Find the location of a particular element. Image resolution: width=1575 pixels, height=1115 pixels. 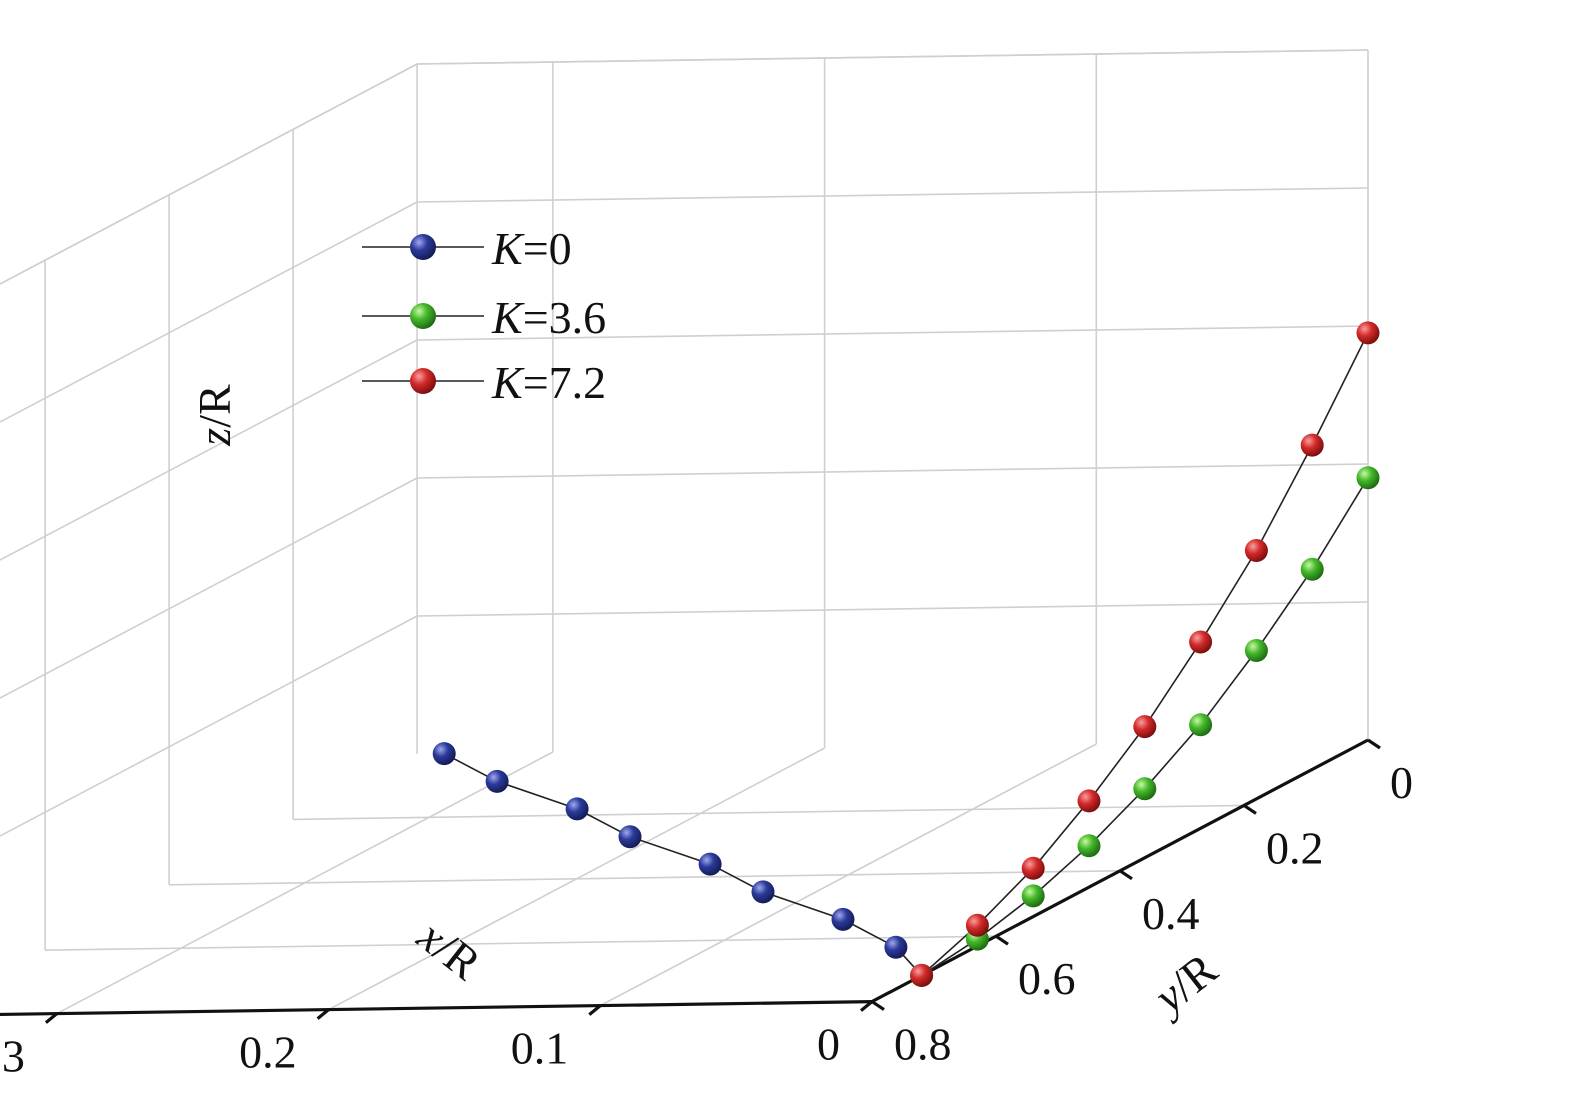

legend-marker-k0 is located at coordinates (423, 247).